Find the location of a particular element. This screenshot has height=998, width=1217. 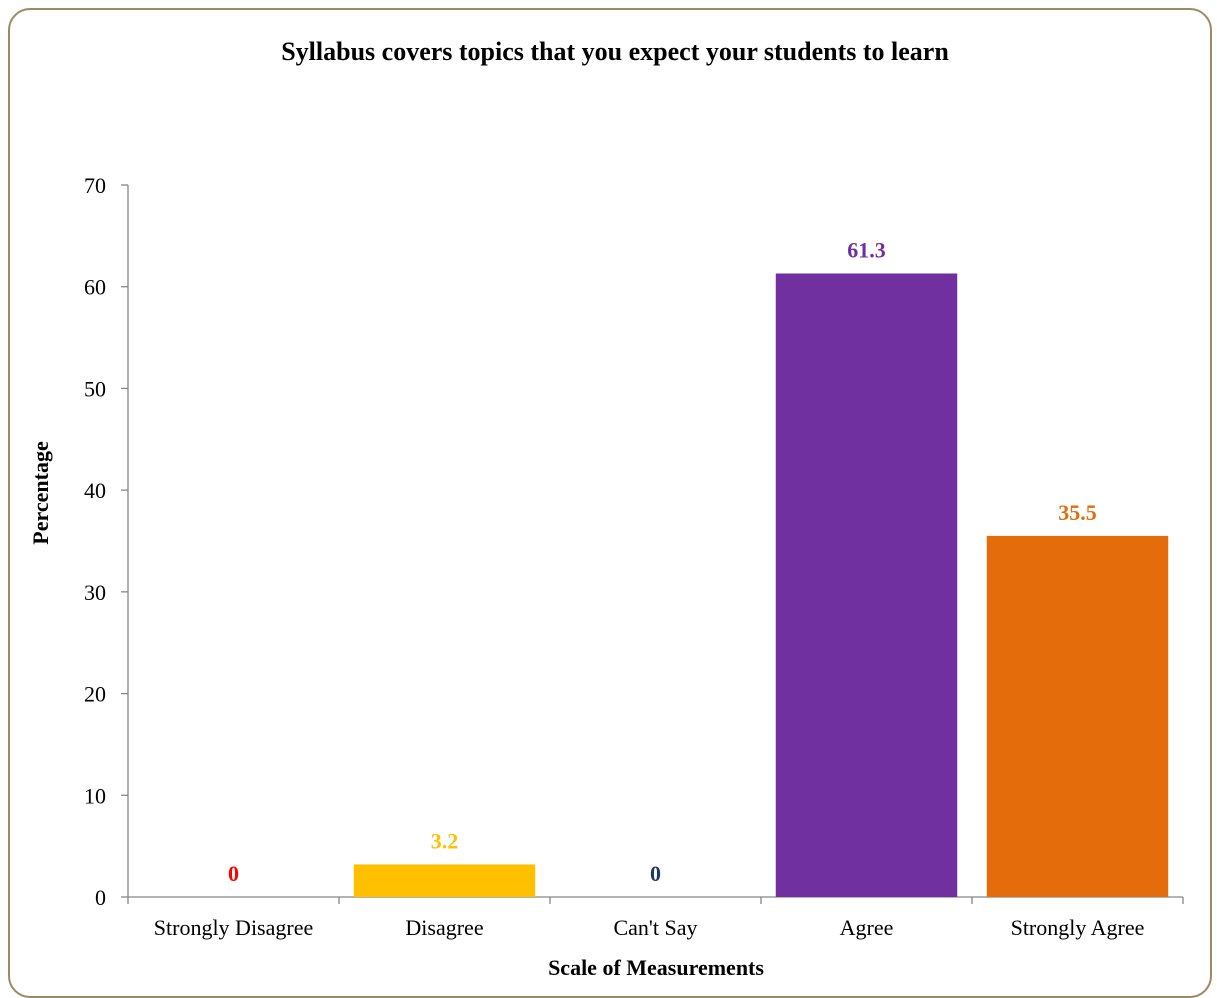

data-label: 35.5 is located at coordinates (1077, 512).